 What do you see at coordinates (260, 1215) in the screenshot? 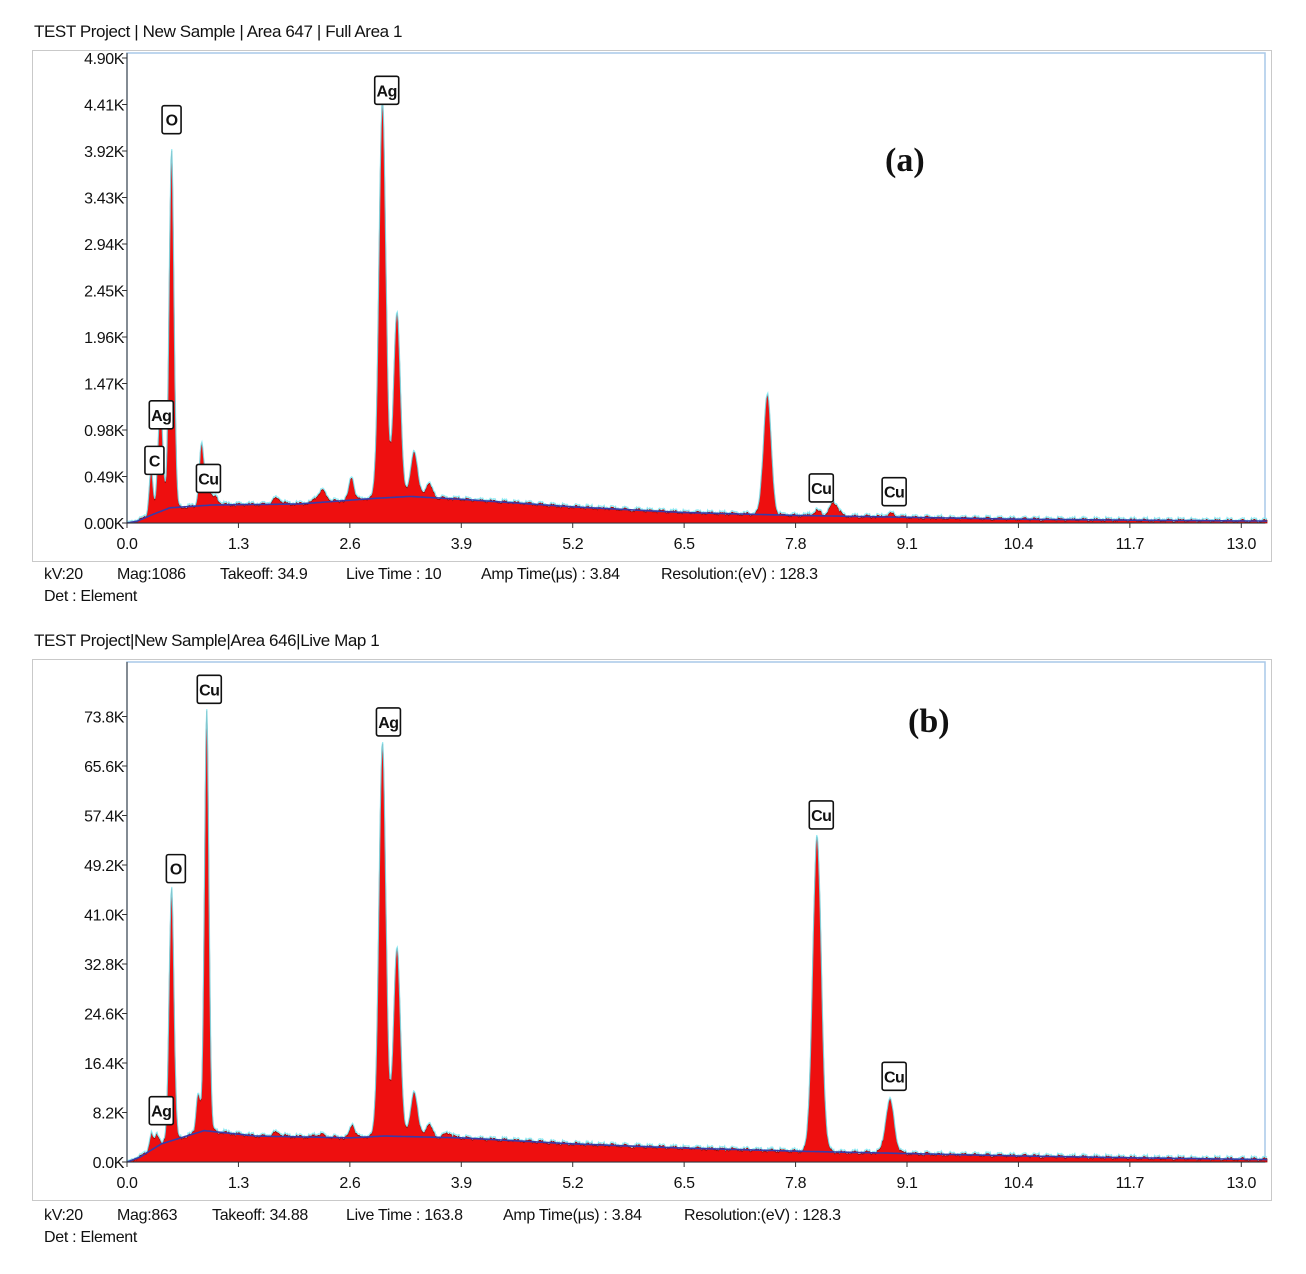
I see `meta-takeoff: Takeoff: 34.88` at bounding box center [260, 1215].